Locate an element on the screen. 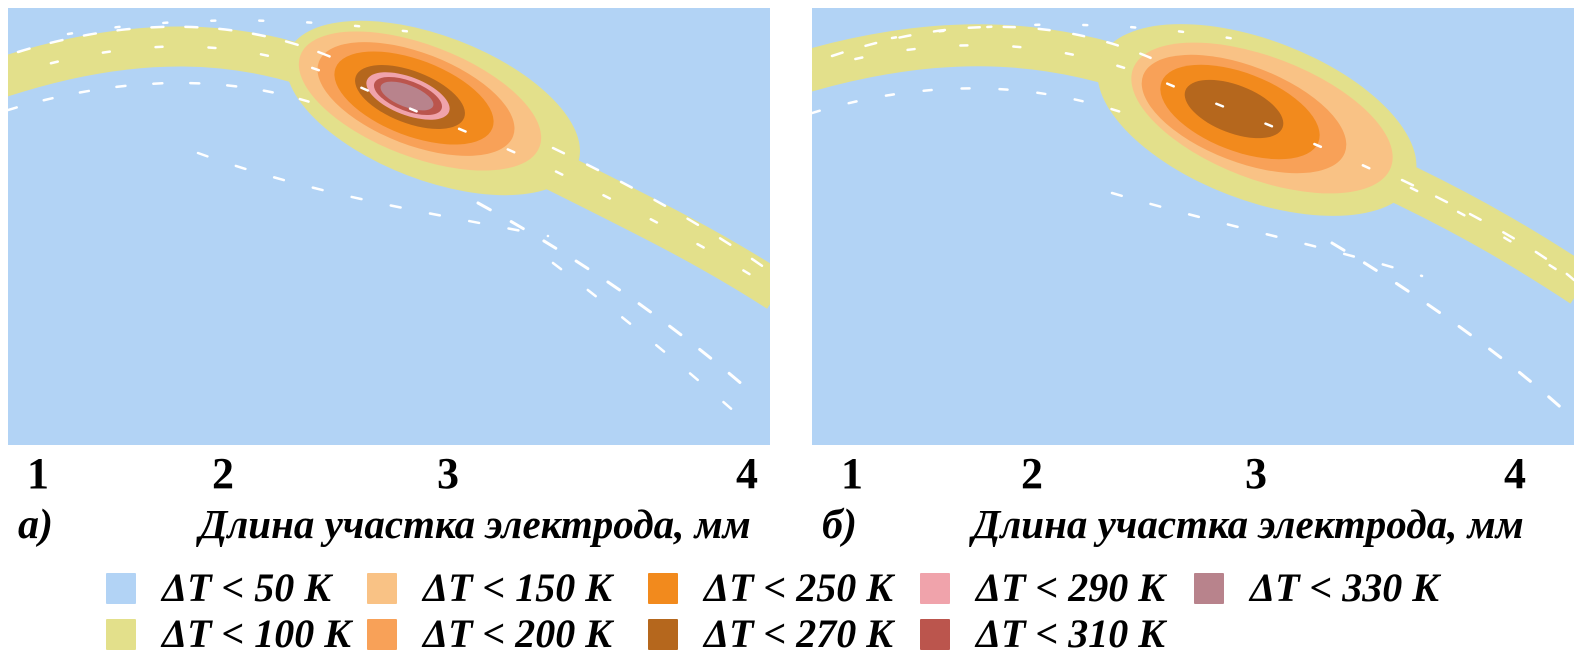 The width and height of the screenshot is (1581, 657). legend-item-t50: ΔT < 50 K is located at coordinates (218, 588).